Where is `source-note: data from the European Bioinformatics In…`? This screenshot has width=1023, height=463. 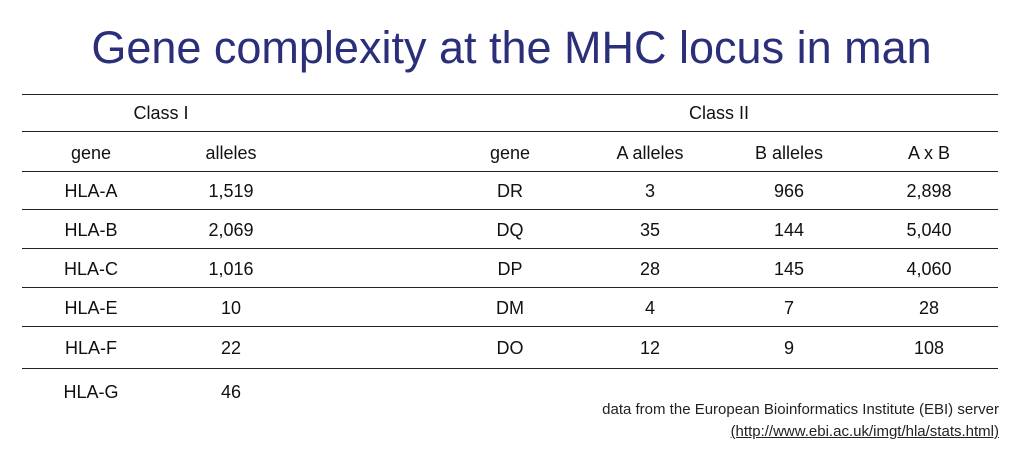 source-note: data from the European Bioinformatics In… is located at coordinates (800, 421).